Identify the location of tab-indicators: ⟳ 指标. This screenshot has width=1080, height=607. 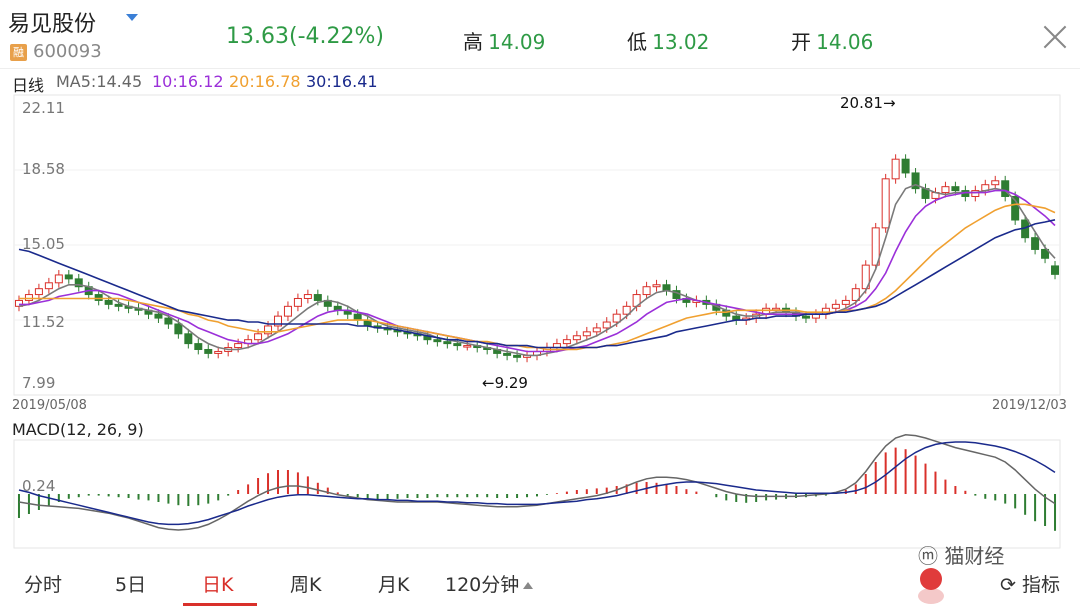
(1030, 583).